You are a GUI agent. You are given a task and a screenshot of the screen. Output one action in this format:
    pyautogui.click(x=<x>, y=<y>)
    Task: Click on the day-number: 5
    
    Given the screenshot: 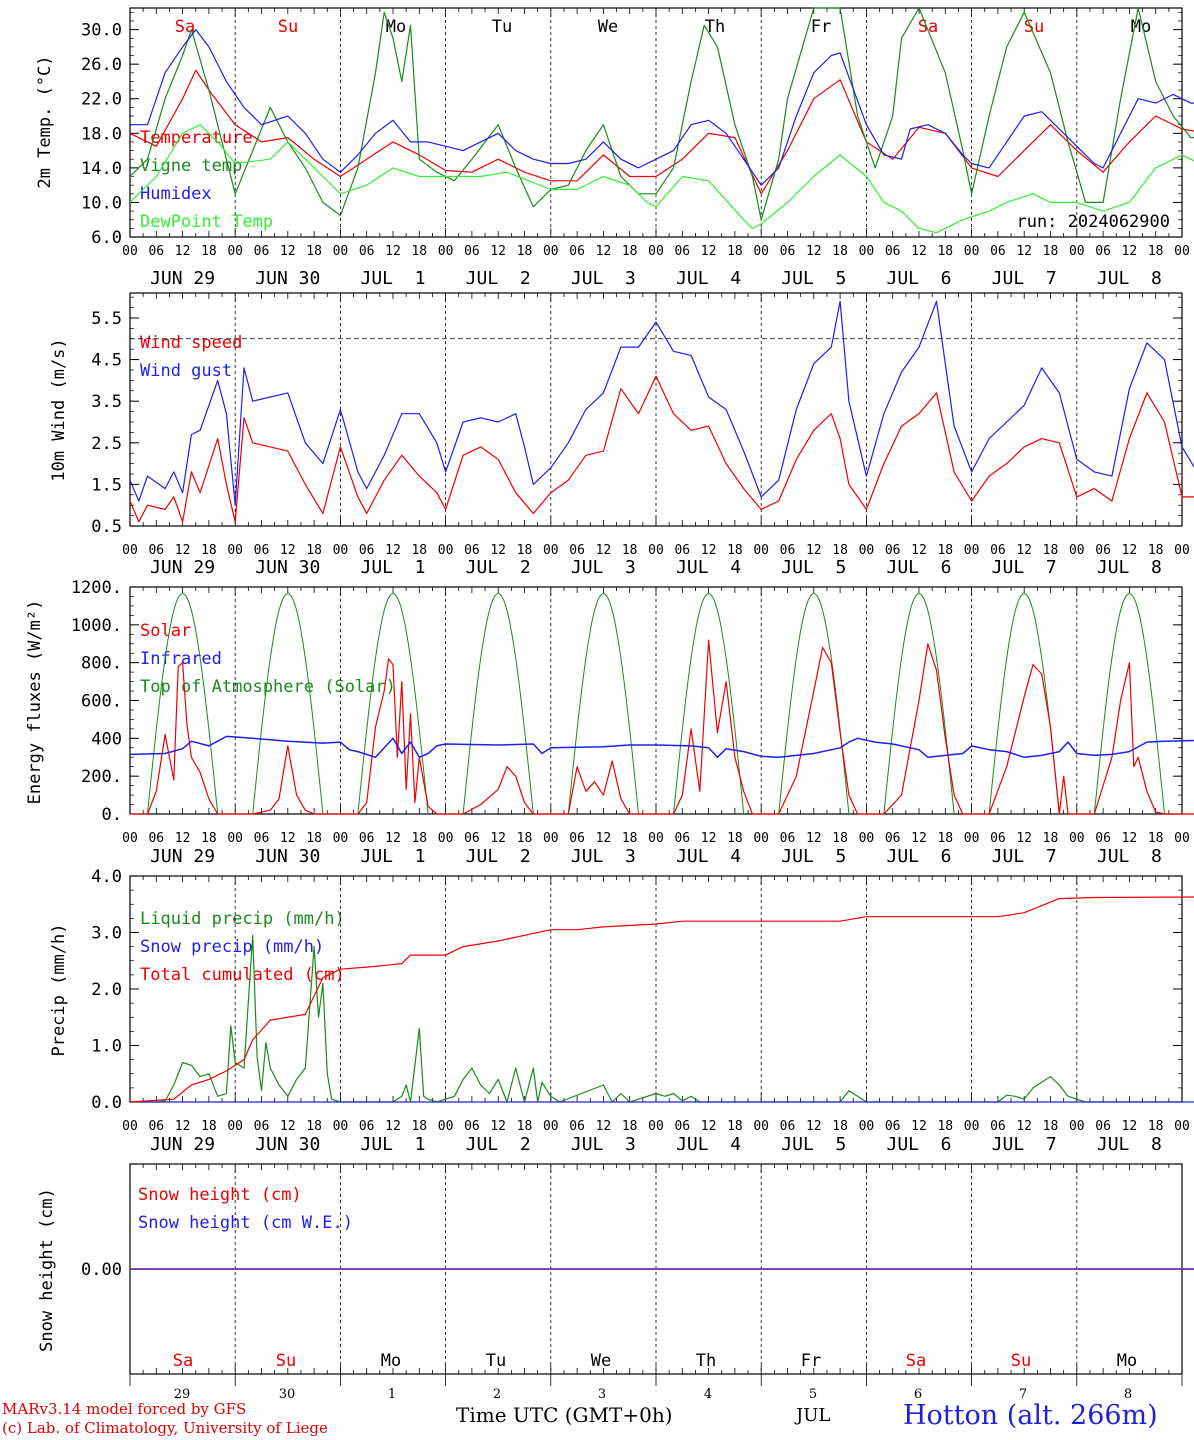 What is the action you would take?
    pyautogui.click(x=813, y=1394)
    